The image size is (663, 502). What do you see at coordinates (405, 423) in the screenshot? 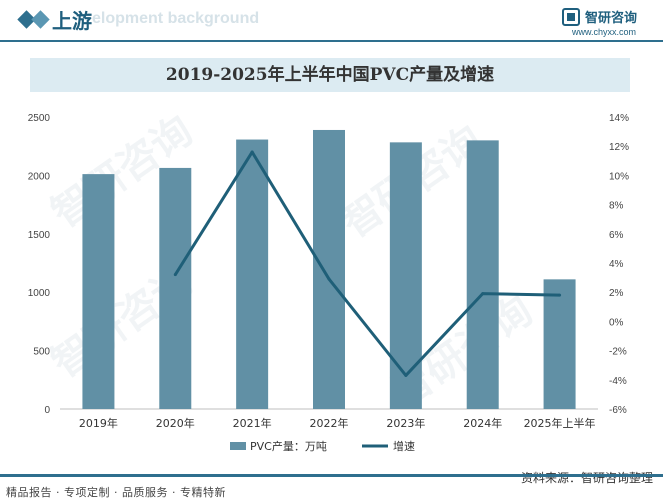
I see `x-tick-label: 2023年` at bounding box center [405, 423].